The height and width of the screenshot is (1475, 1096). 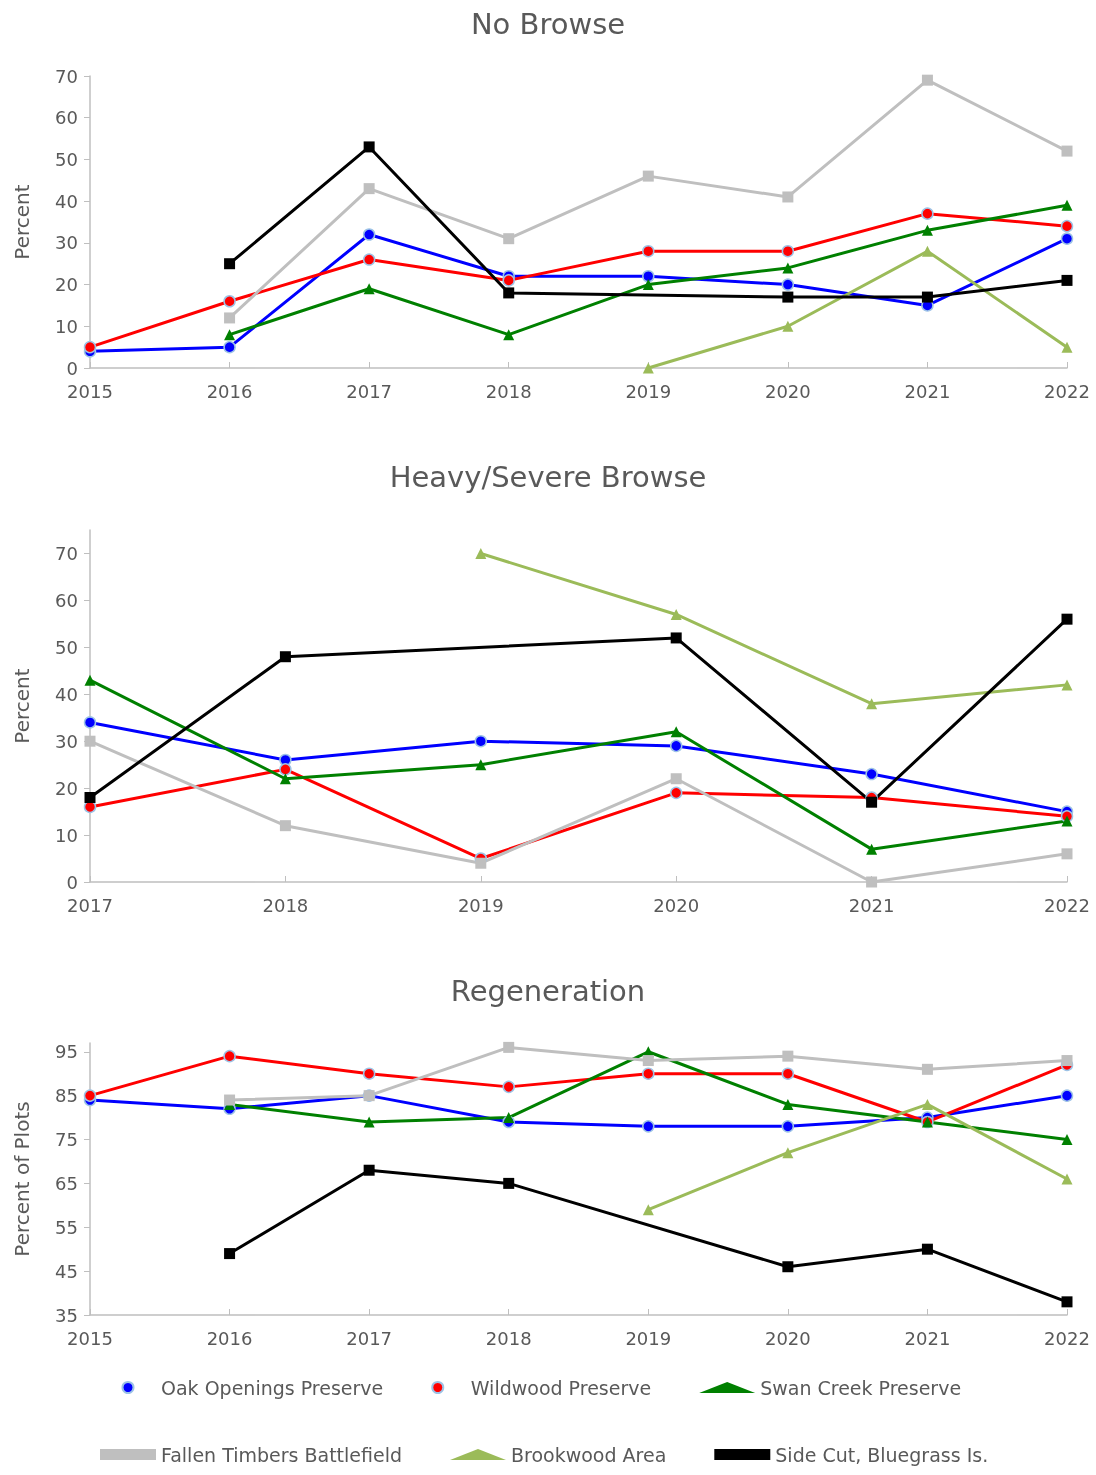 I want to click on chart-title: Regeneration, so click(x=548, y=990).